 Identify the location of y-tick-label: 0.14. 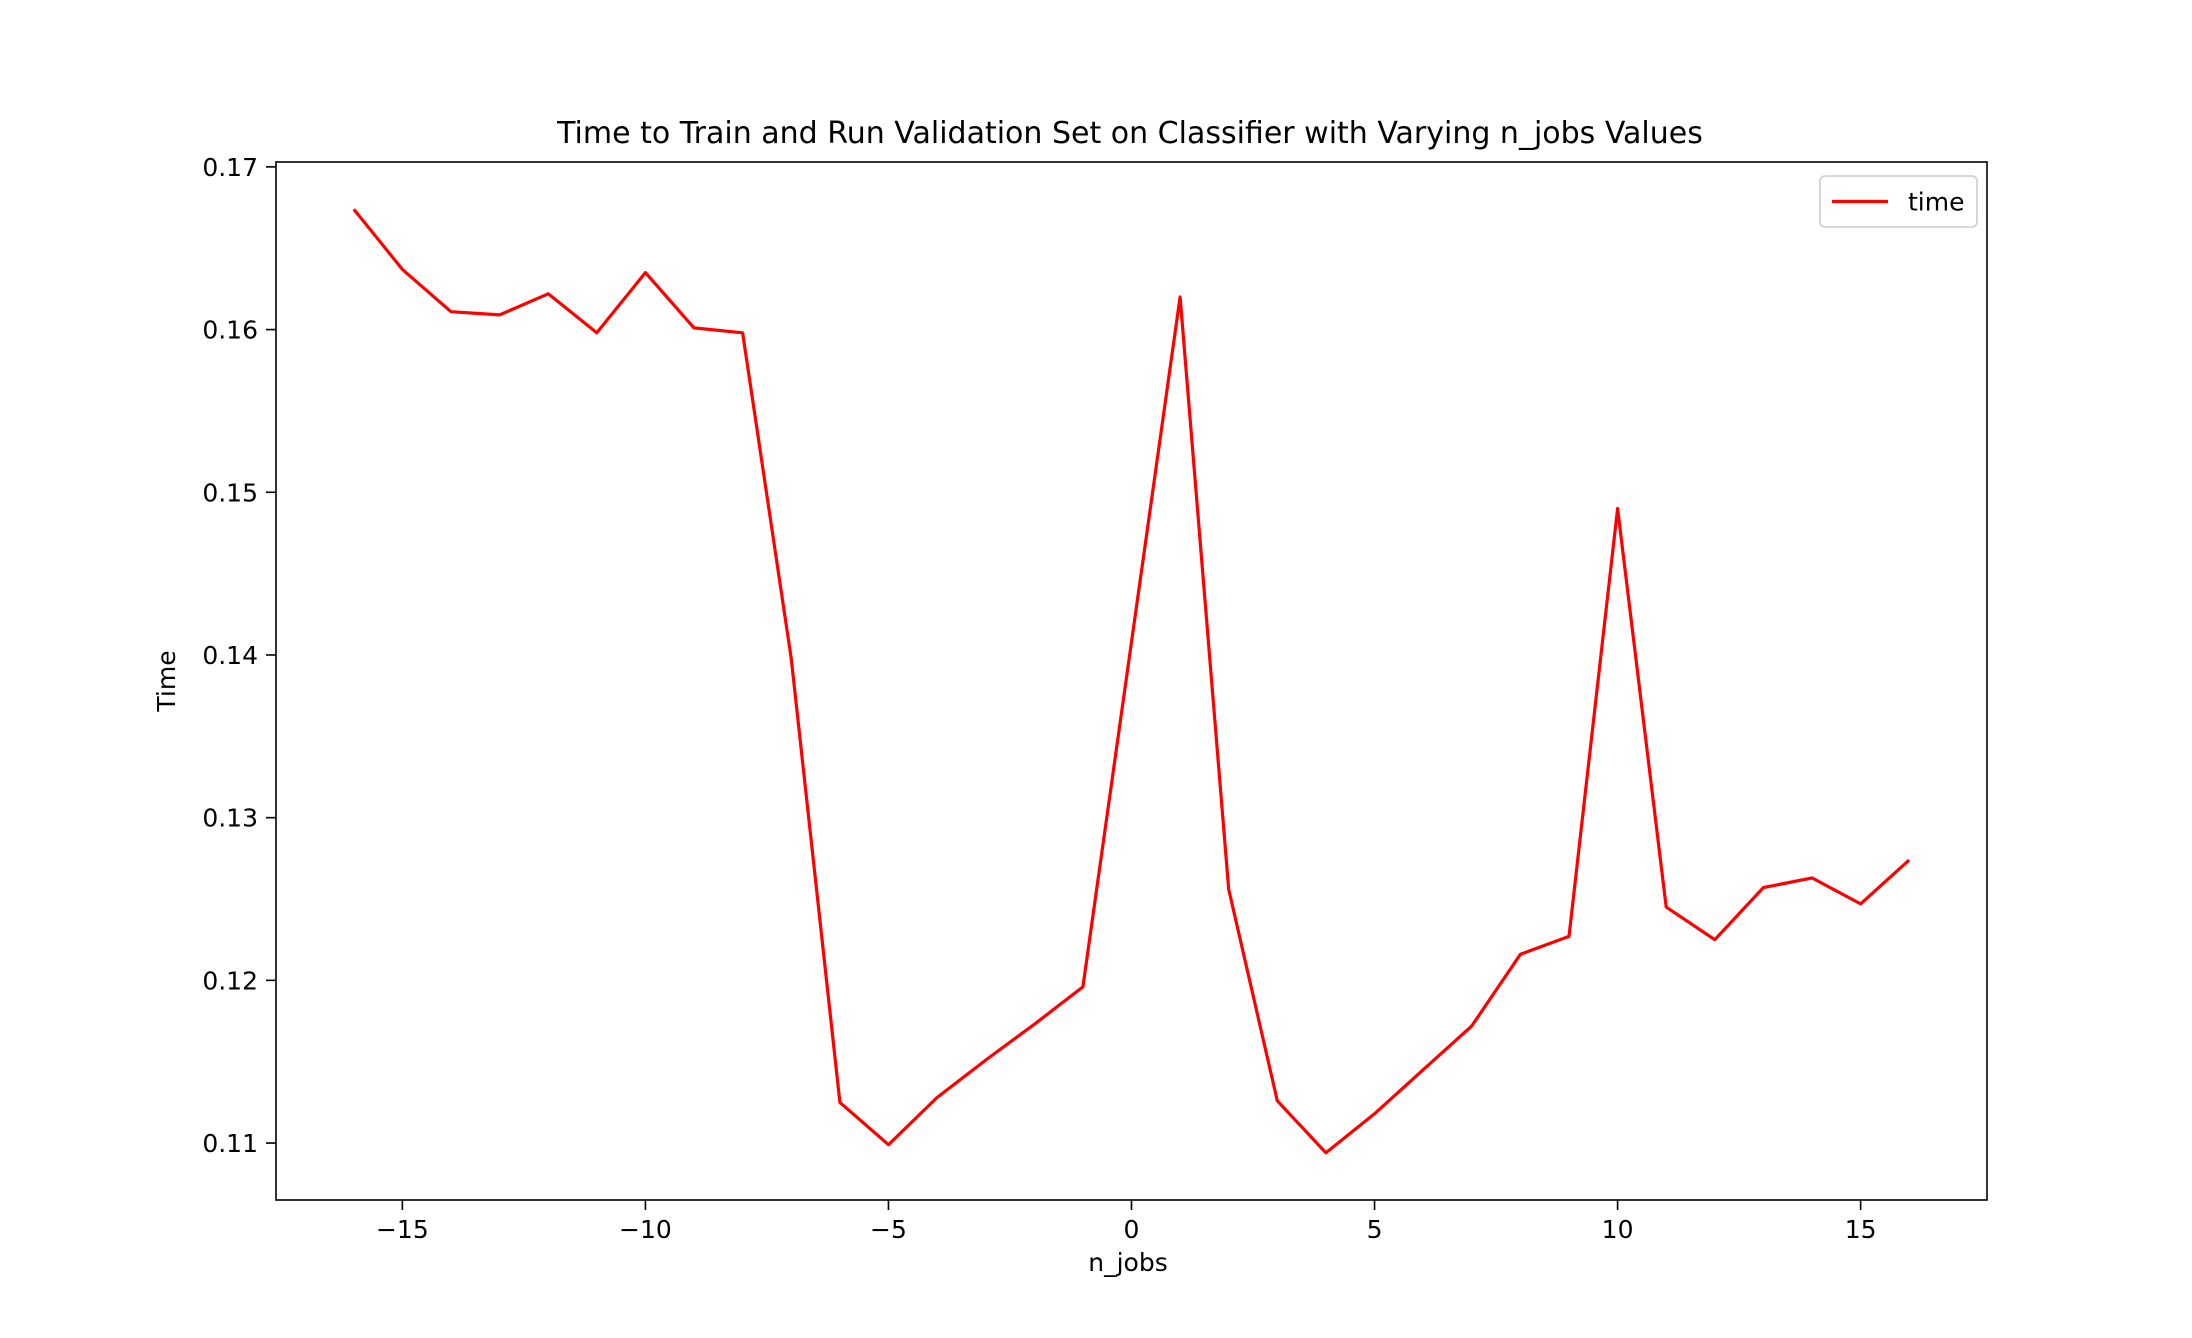
(230, 655).